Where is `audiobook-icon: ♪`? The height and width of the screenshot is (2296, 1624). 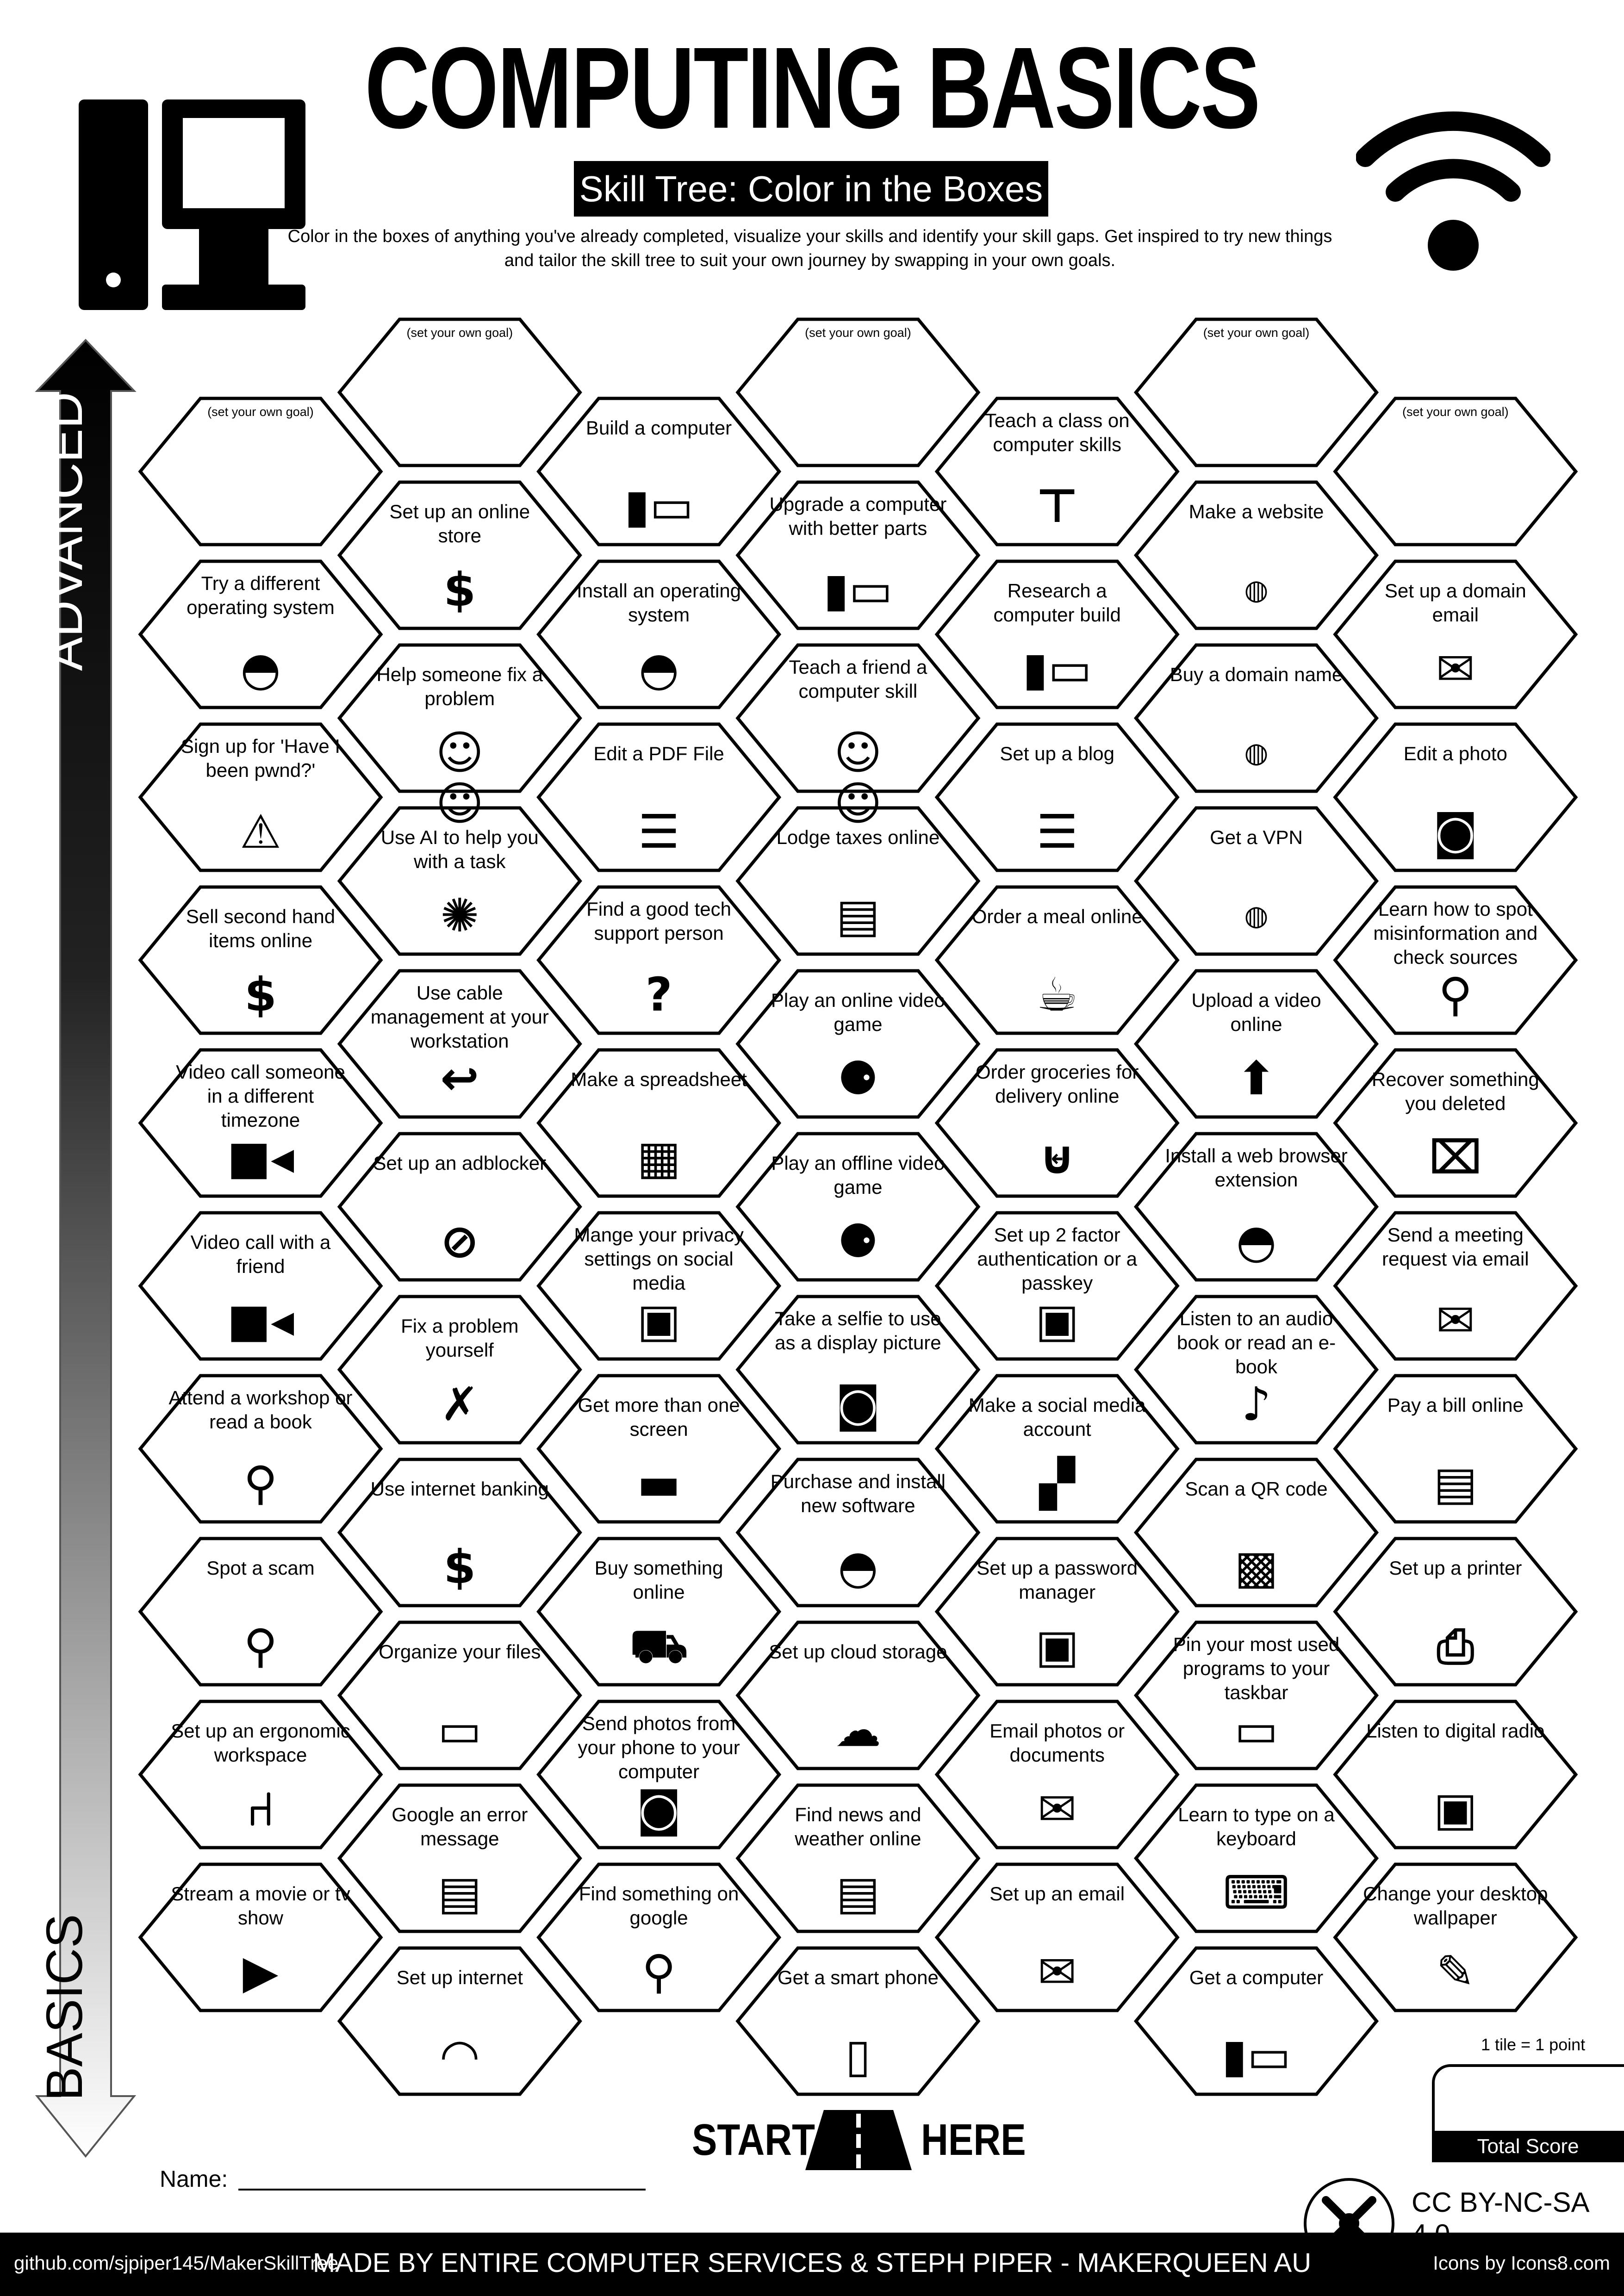 audiobook-icon: ♪ is located at coordinates (1256, 1404).